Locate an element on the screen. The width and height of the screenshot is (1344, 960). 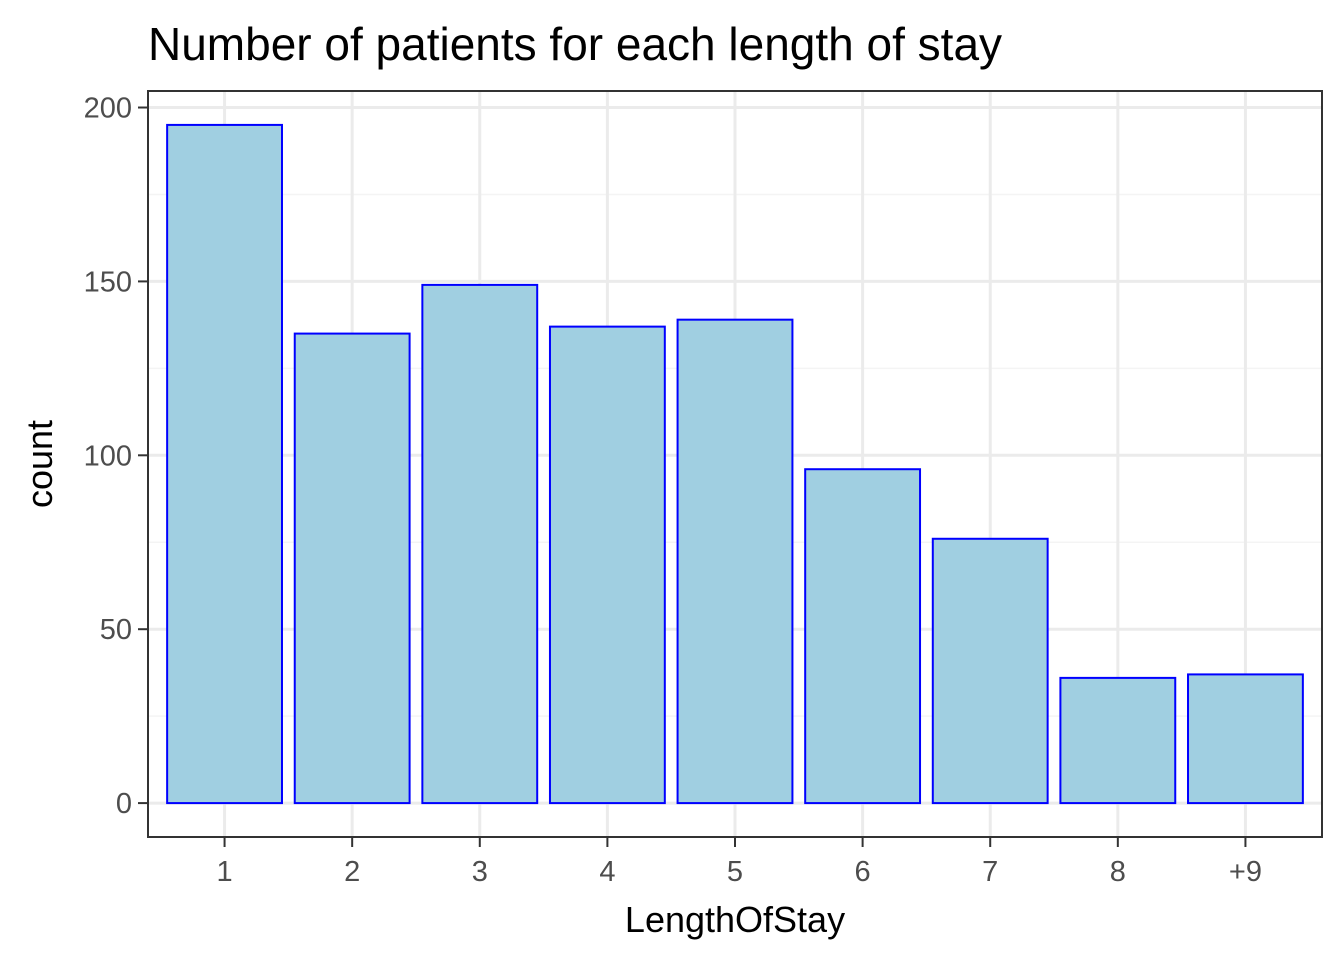
y-tick-label: 200 is located at coordinates (108, 109).